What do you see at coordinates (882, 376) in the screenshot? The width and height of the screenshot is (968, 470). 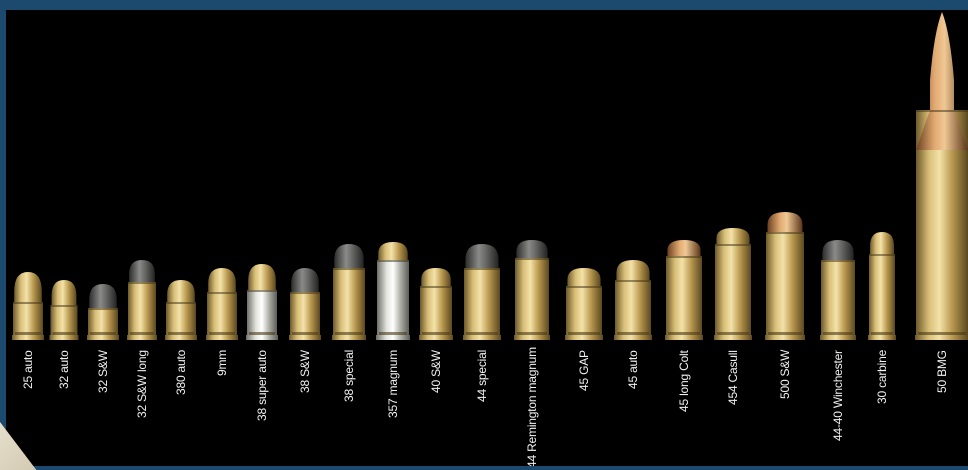 I see `cartridge-label: 30 carbine` at bounding box center [882, 376].